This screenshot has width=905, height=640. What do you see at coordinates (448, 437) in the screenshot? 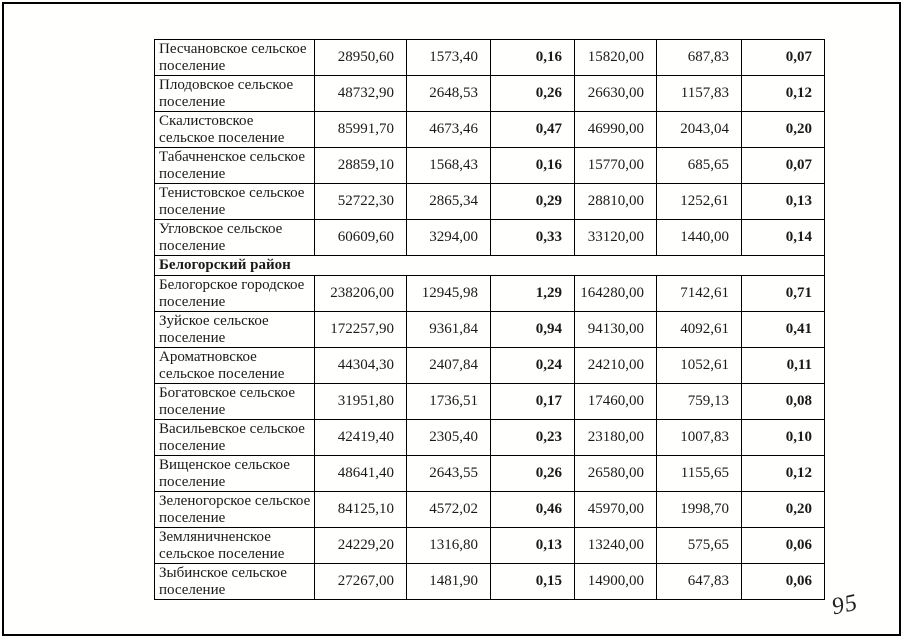
I see `value-cell: 2305,40` at bounding box center [448, 437].